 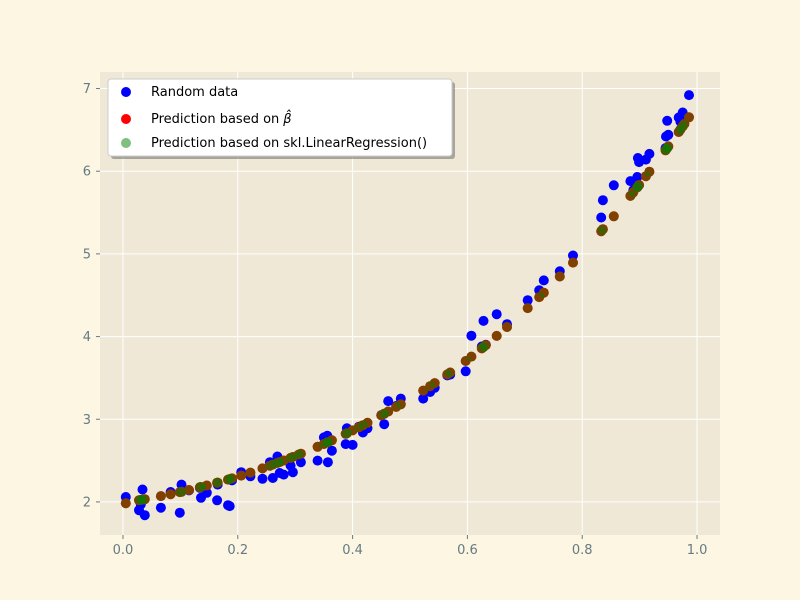 I want to click on y-tick-label: 7, so click(x=87, y=89).